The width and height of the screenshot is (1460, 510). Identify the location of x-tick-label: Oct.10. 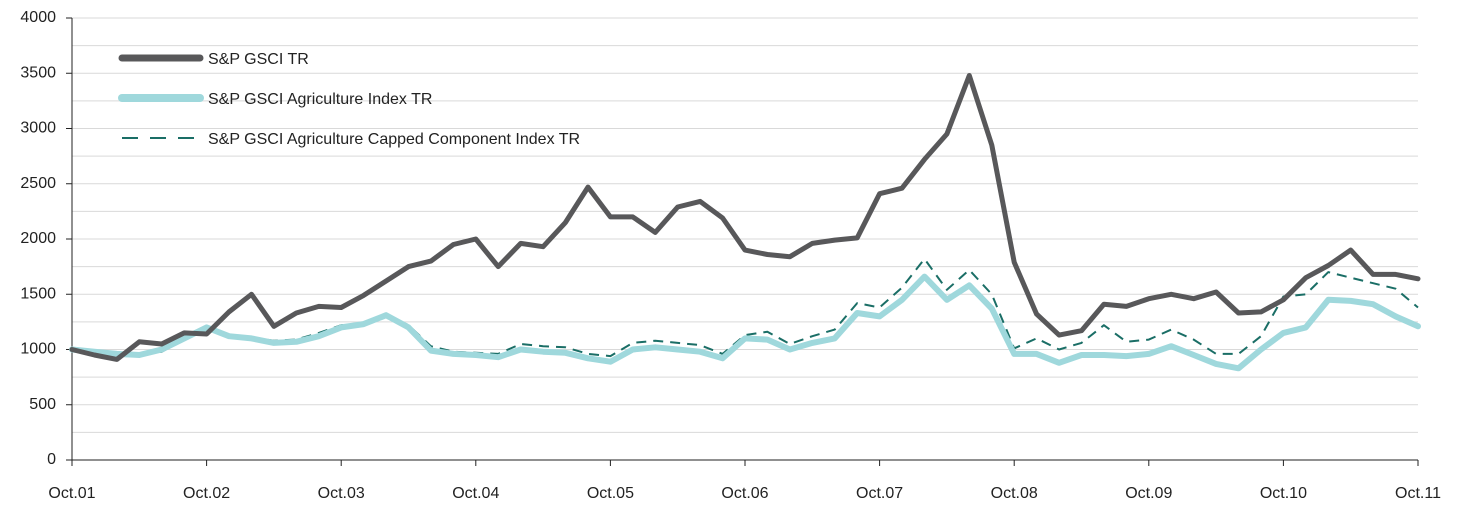
(1283, 493).